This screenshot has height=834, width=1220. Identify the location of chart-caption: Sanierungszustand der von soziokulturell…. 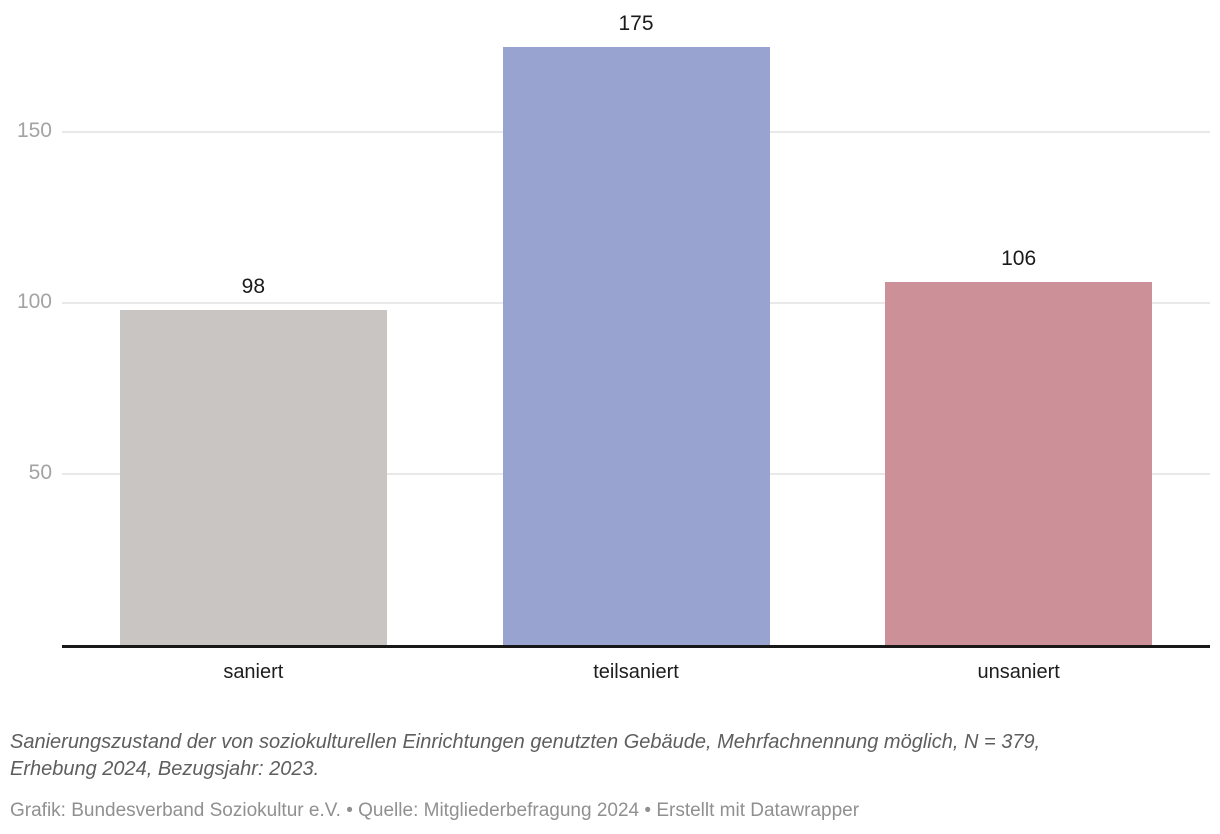
(612, 756).